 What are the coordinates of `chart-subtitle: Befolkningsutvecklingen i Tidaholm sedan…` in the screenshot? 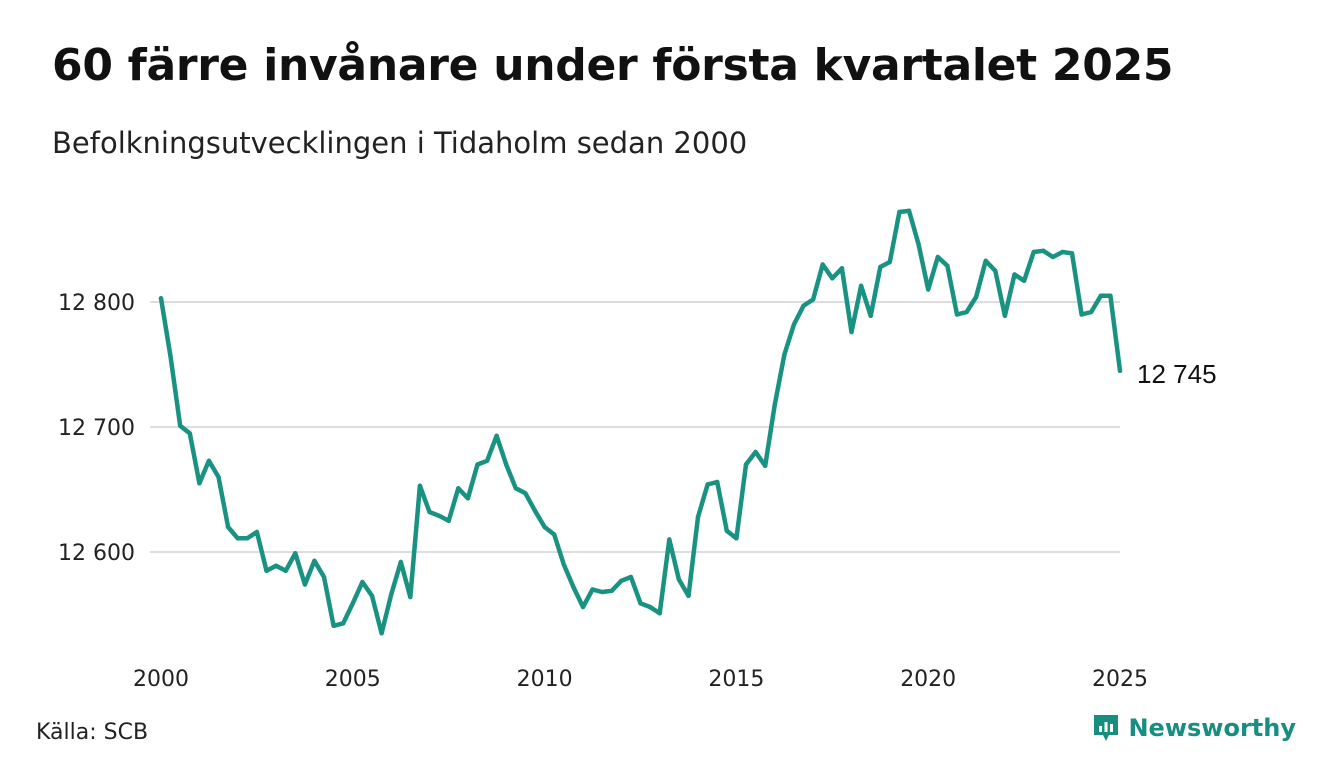 It's located at (400, 143).